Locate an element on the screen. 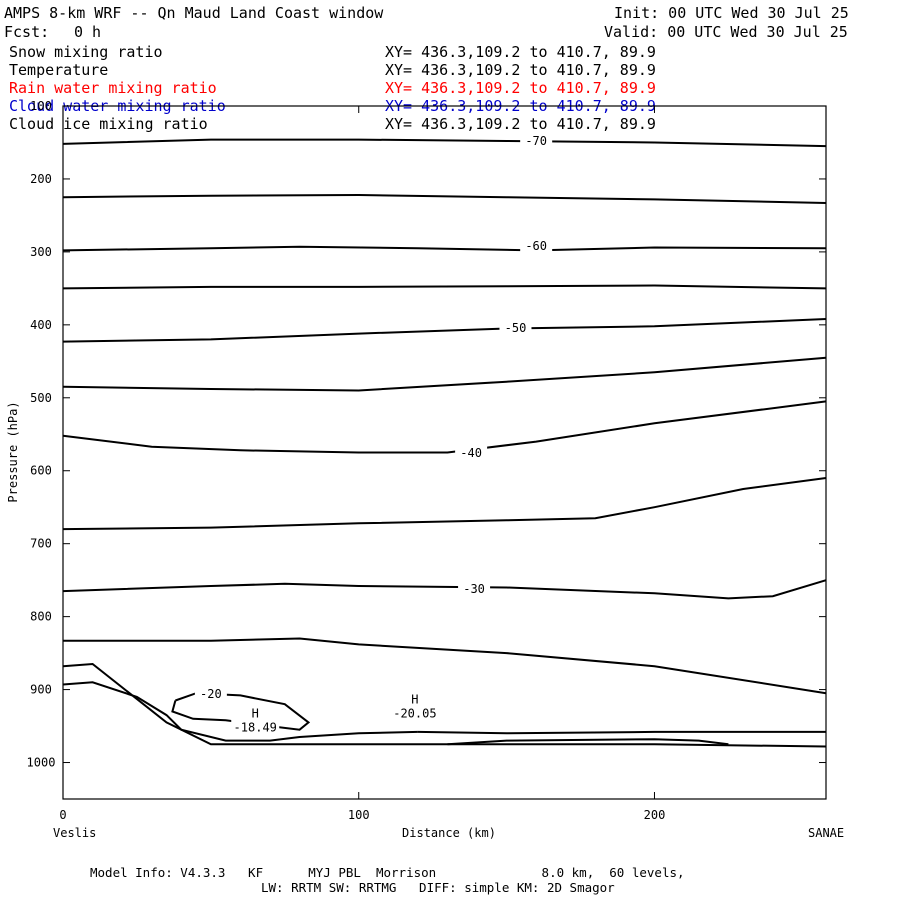  contour-label: -40 is located at coordinates (471, 453).